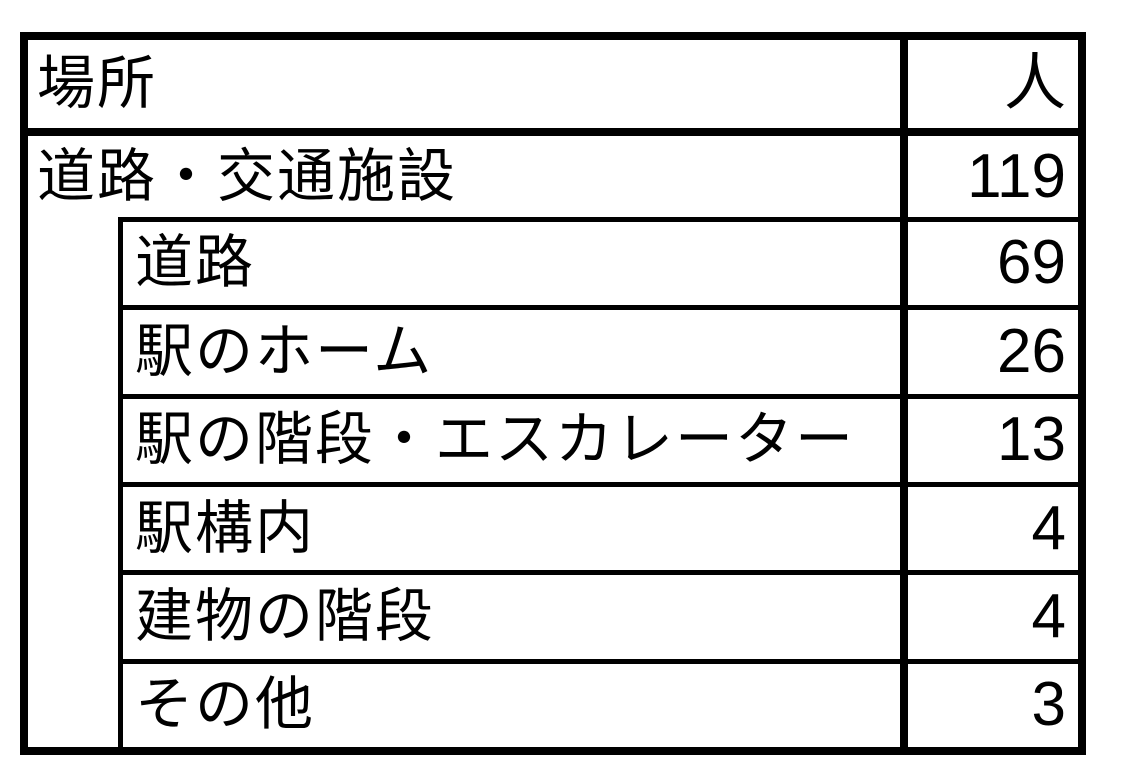 The image size is (1127, 779). Describe the element at coordinates (989, 84) in the screenshot. I see `header-count-cell: 人` at that location.